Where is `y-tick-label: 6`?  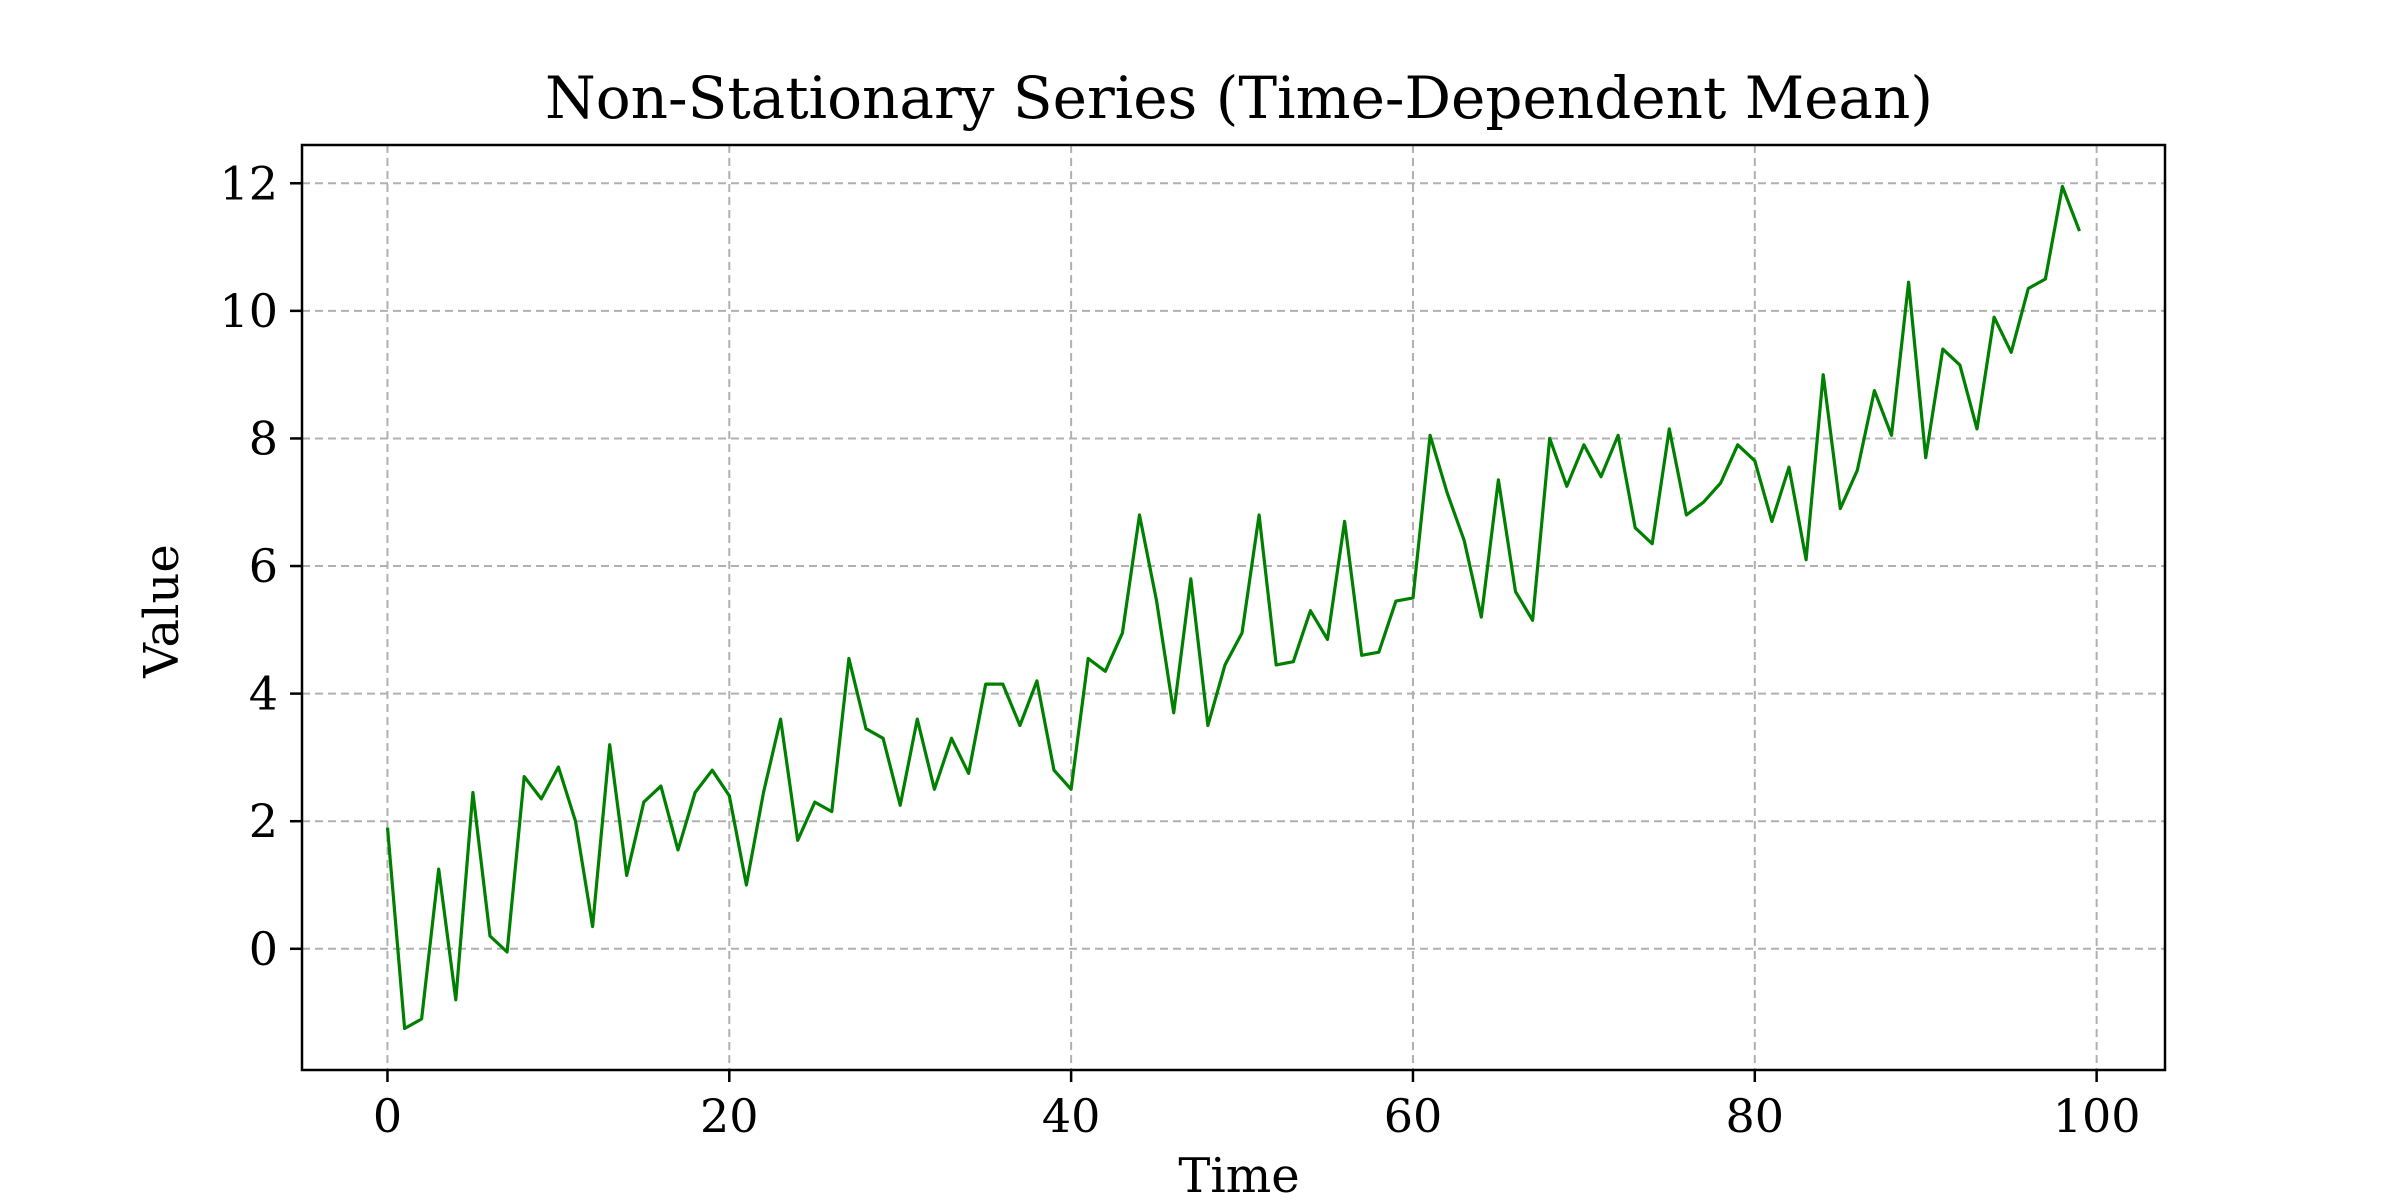 y-tick-label: 6 is located at coordinates (263, 566).